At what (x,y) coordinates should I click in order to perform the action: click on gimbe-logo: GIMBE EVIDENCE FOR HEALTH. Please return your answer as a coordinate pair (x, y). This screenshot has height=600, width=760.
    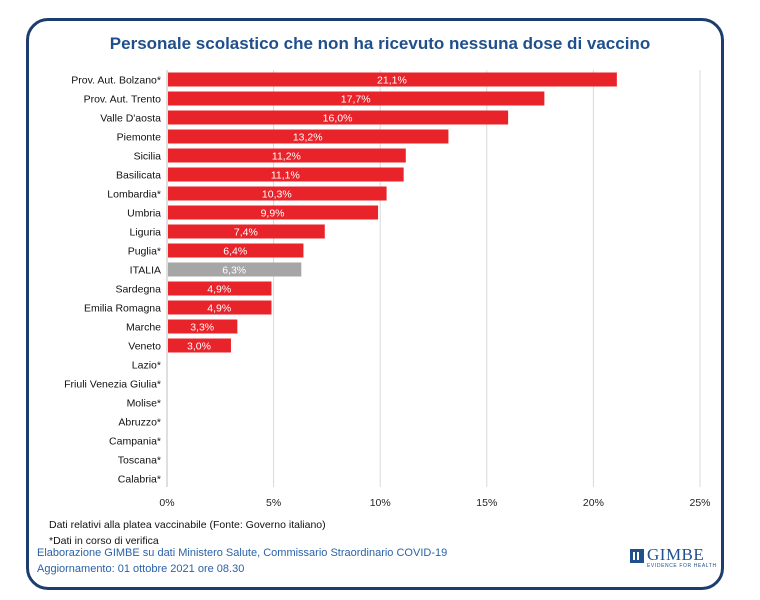
    Looking at the image, I should click on (673, 559).